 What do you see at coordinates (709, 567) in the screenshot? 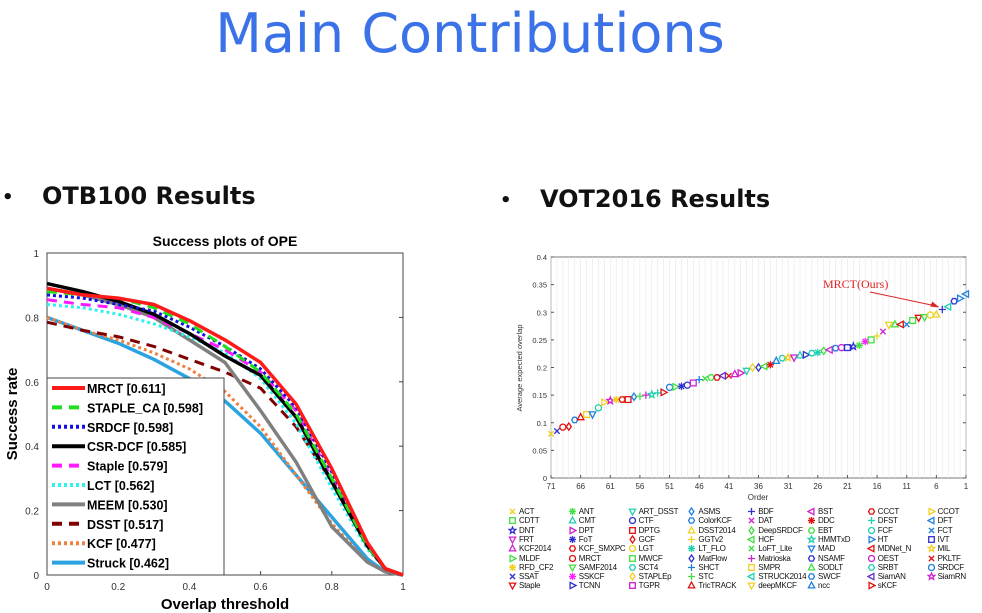
I see `legend-label: SHCT` at bounding box center [709, 567].